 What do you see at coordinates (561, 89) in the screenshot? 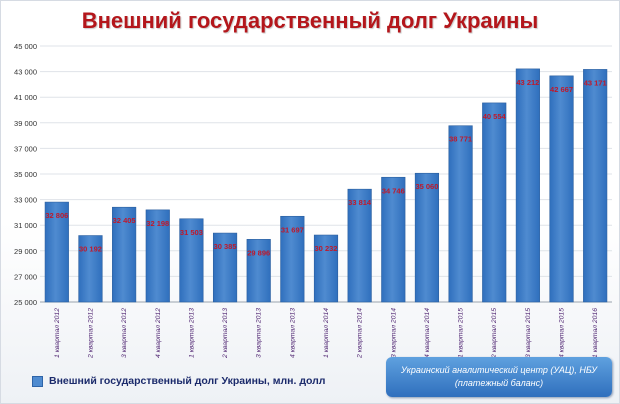
I see `data-label: 42 667` at bounding box center [561, 89].